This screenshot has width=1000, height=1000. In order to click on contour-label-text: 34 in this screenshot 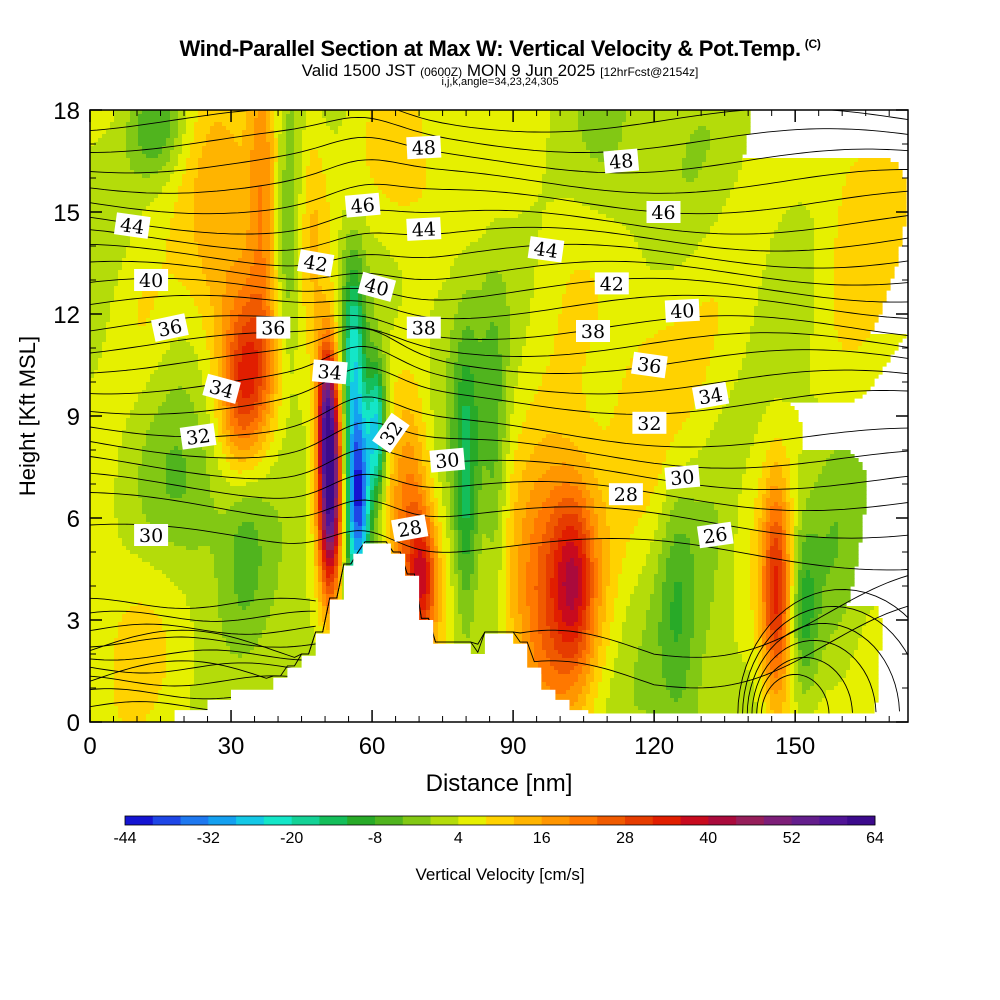, I will do `click(330, 373)`.